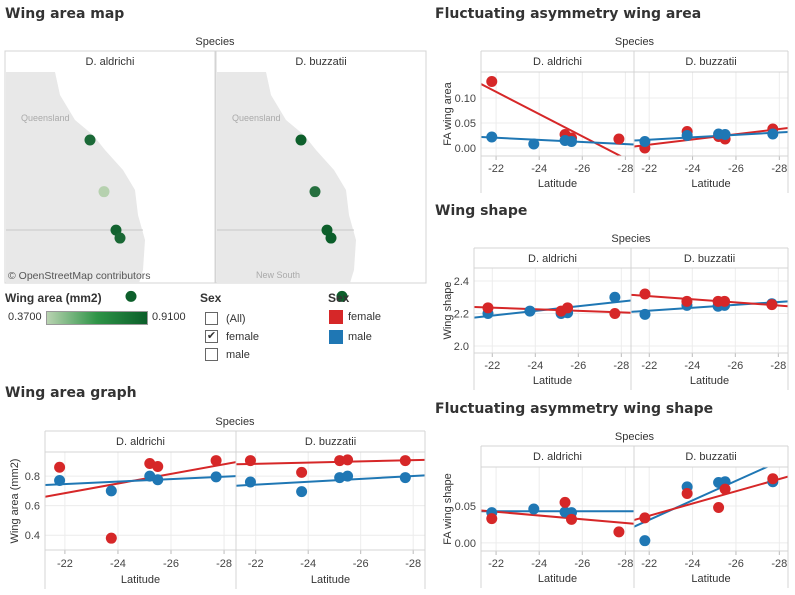 Image resolution: width=795 pixels, height=595 pixels. What do you see at coordinates (238, 355) in the screenshot?
I see `filter-label: male` at bounding box center [238, 355].